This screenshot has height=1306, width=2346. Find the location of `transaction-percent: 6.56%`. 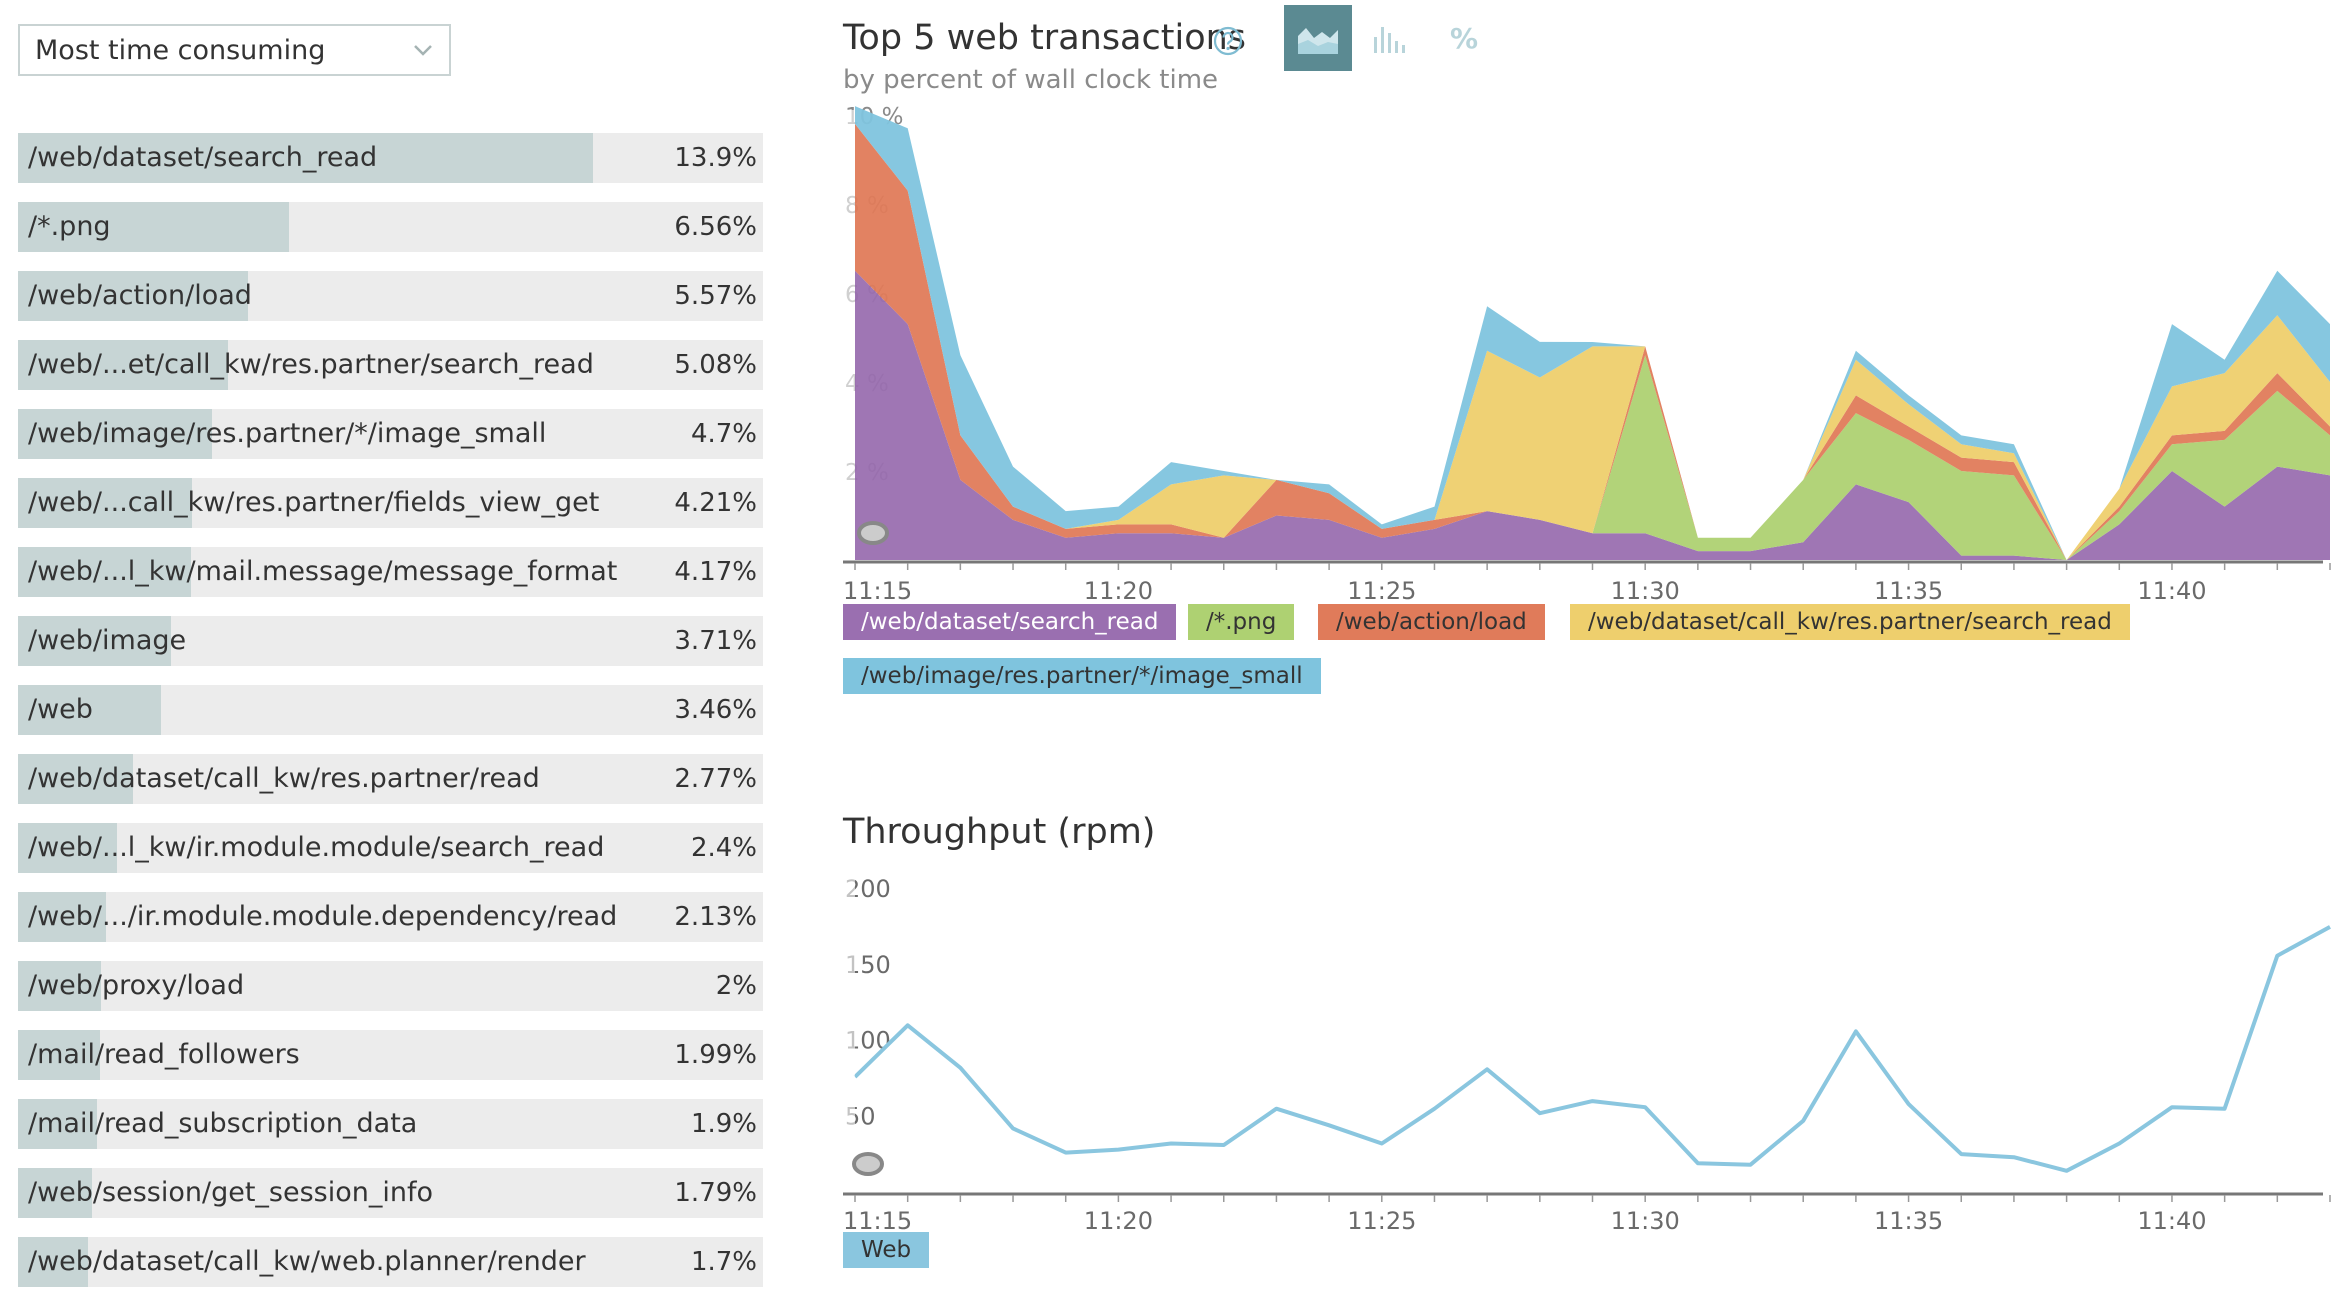

transaction-percent: 6.56% is located at coordinates (715, 227).